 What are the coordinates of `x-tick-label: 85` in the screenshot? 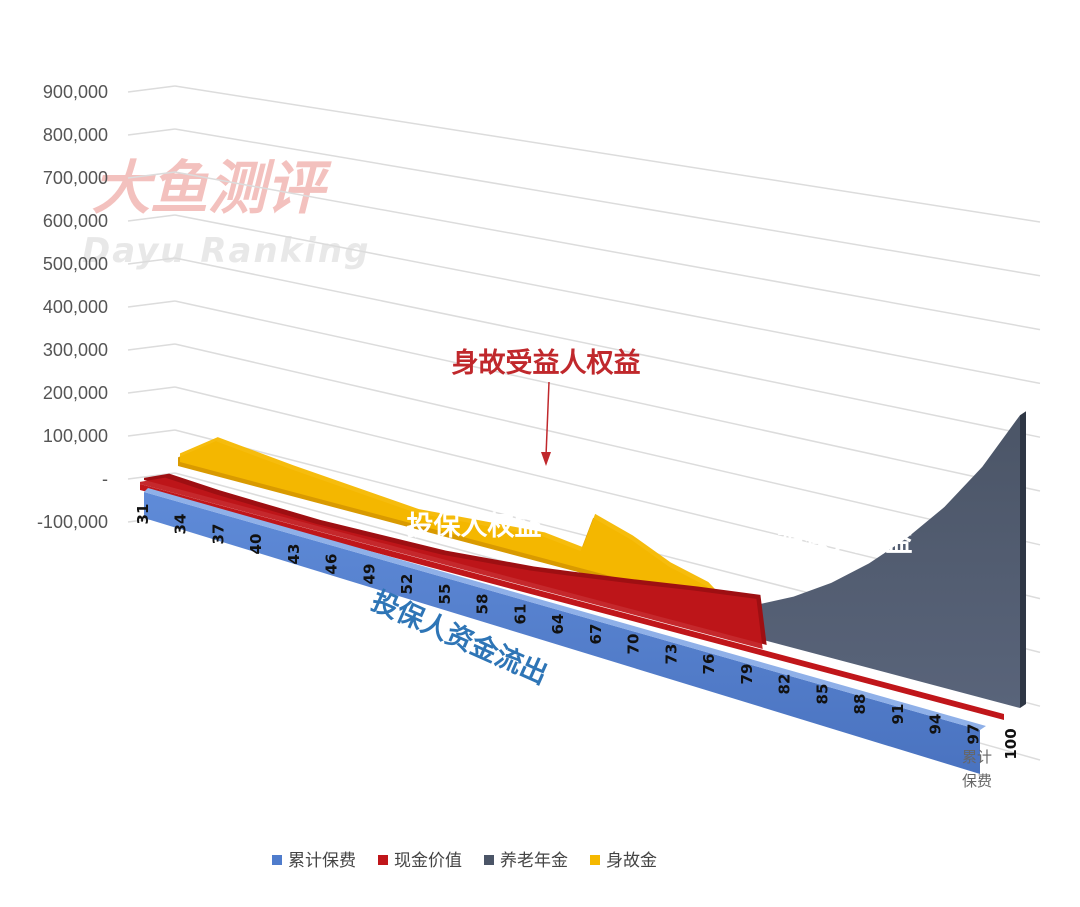 It's located at (822, 694).